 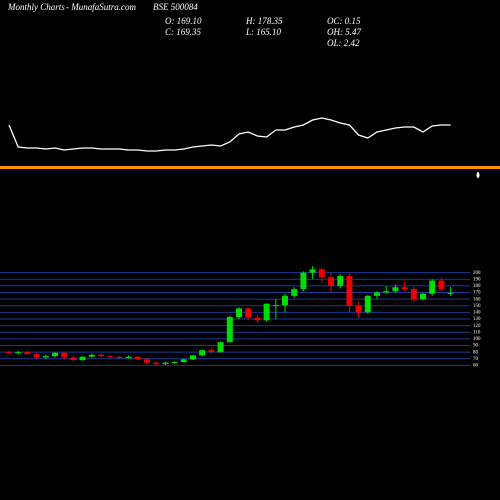 I want to click on stat-high: H: 178.35, so click(x=264, y=21).